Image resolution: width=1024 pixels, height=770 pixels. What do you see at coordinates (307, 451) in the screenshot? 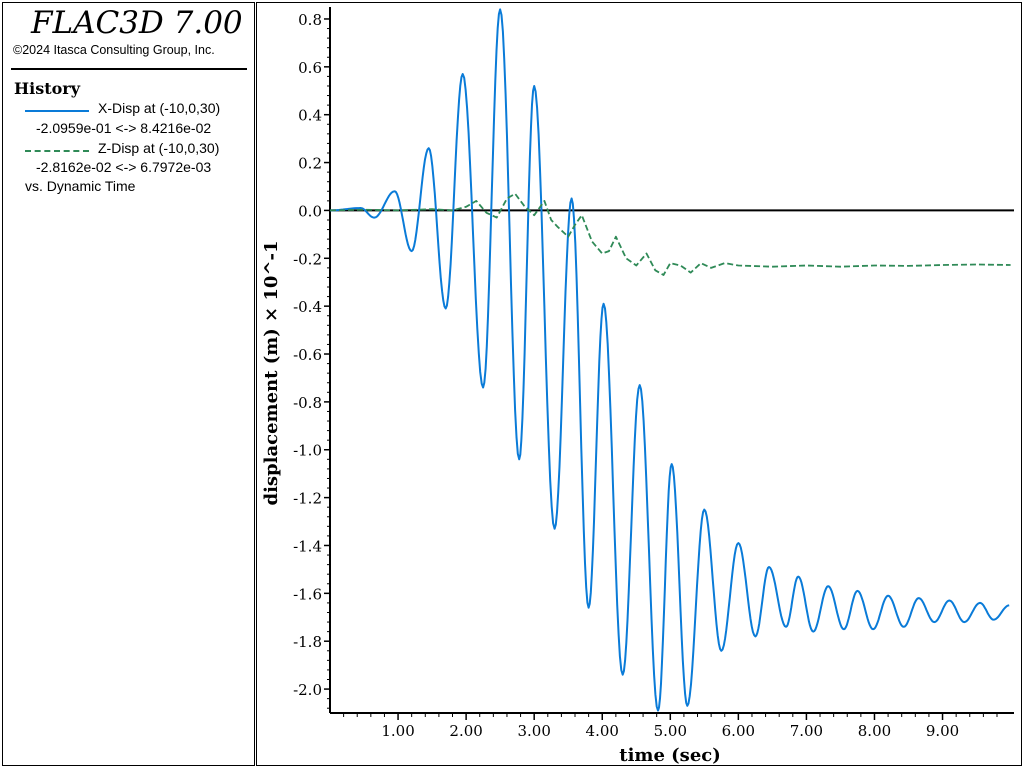
I see `y-tick-label: -1.0` at bounding box center [307, 451].